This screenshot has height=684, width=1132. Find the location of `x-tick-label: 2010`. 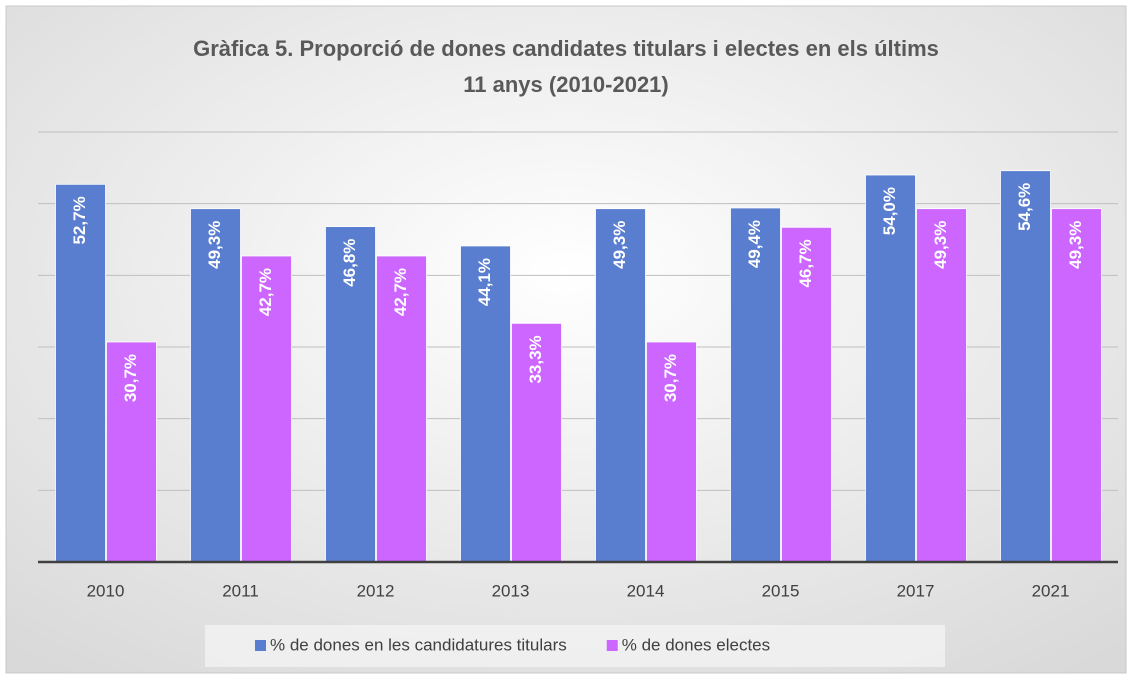

x-tick-label: 2010 is located at coordinates (106, 590).